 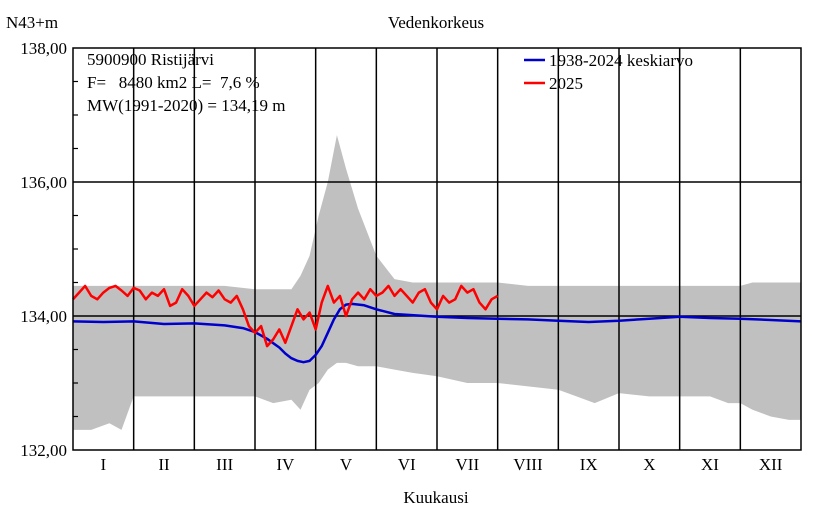 What do you see at coordinates (621, 60) in the screenshot?
I see `legend-label-mean: 1938-2024 keskiarvo` at bounding box center [621, 60].